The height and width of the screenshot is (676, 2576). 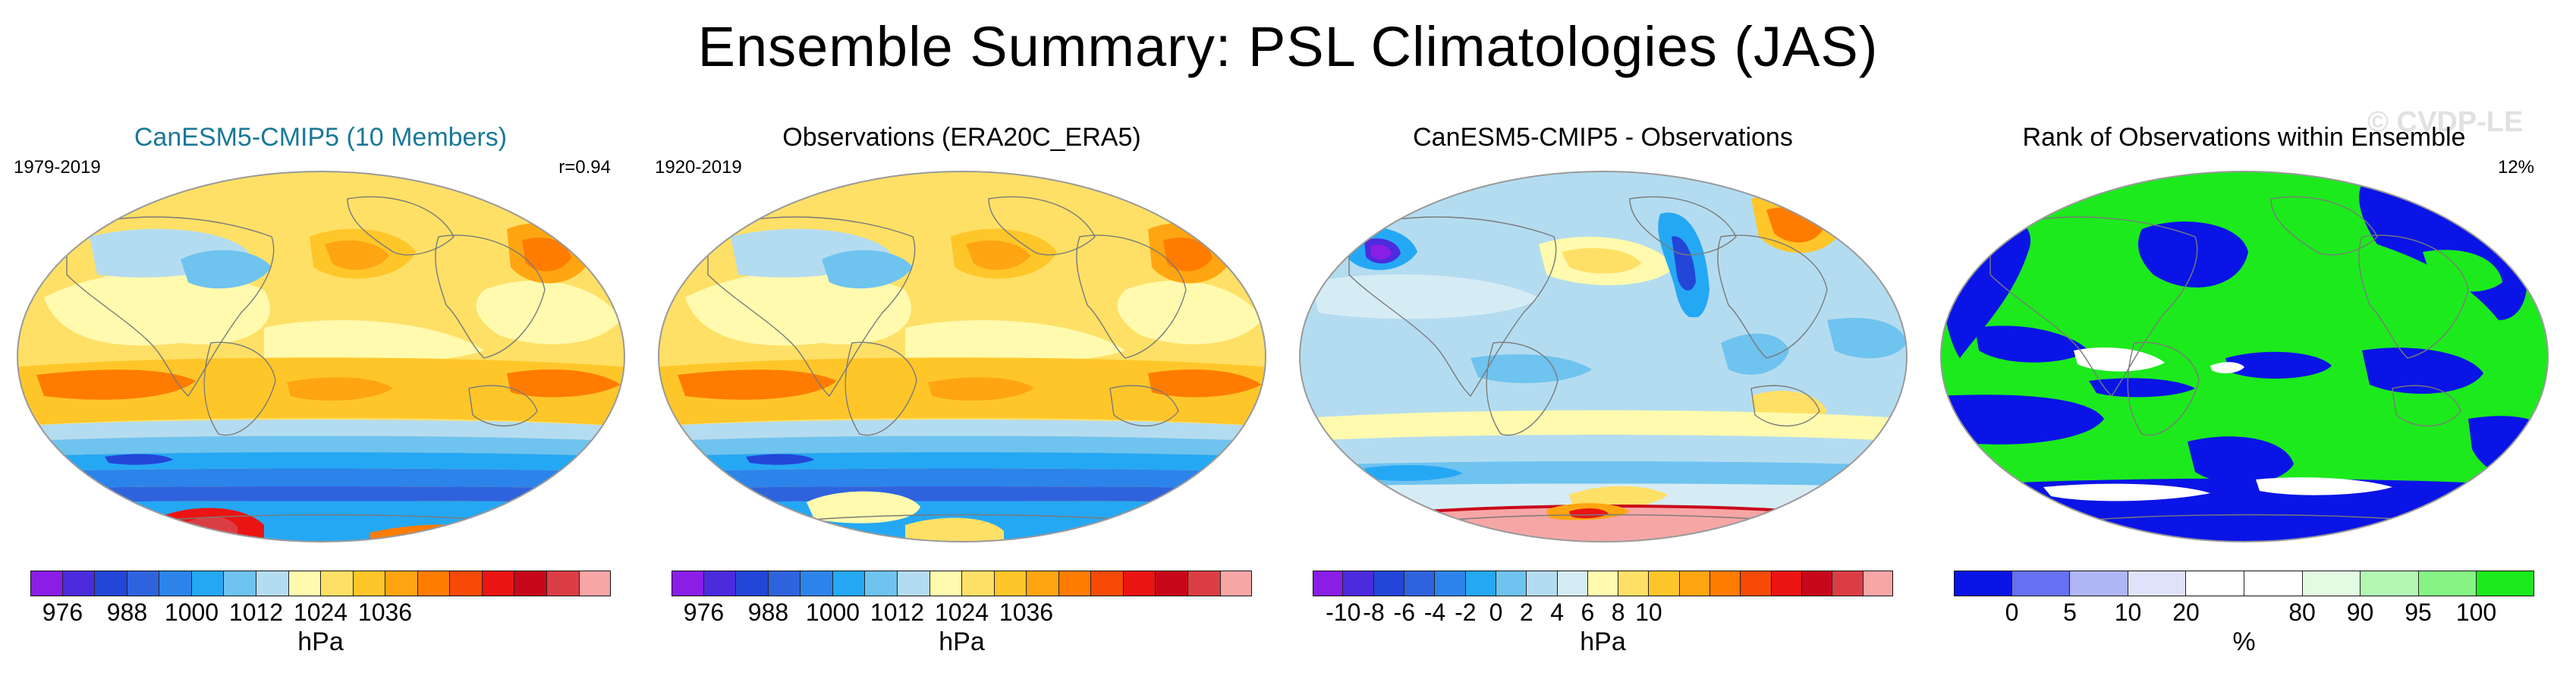 What do you see at coordinates (2244, 137) in the screenshot?
I see `panel-title: Rank of Observations within Ensemble` at bounding box center [2244, 137].